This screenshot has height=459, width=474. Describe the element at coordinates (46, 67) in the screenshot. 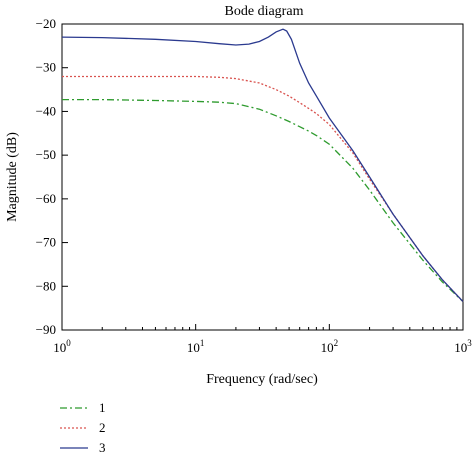

I see `y-tick-label: −30` at that location.